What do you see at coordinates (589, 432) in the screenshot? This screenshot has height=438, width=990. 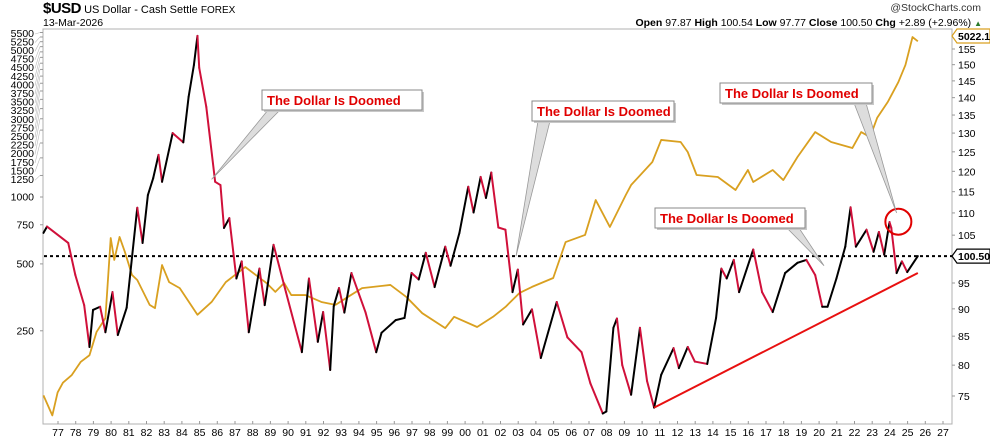 I see `x-tick-label: 07` at bounding box center [589, 432].